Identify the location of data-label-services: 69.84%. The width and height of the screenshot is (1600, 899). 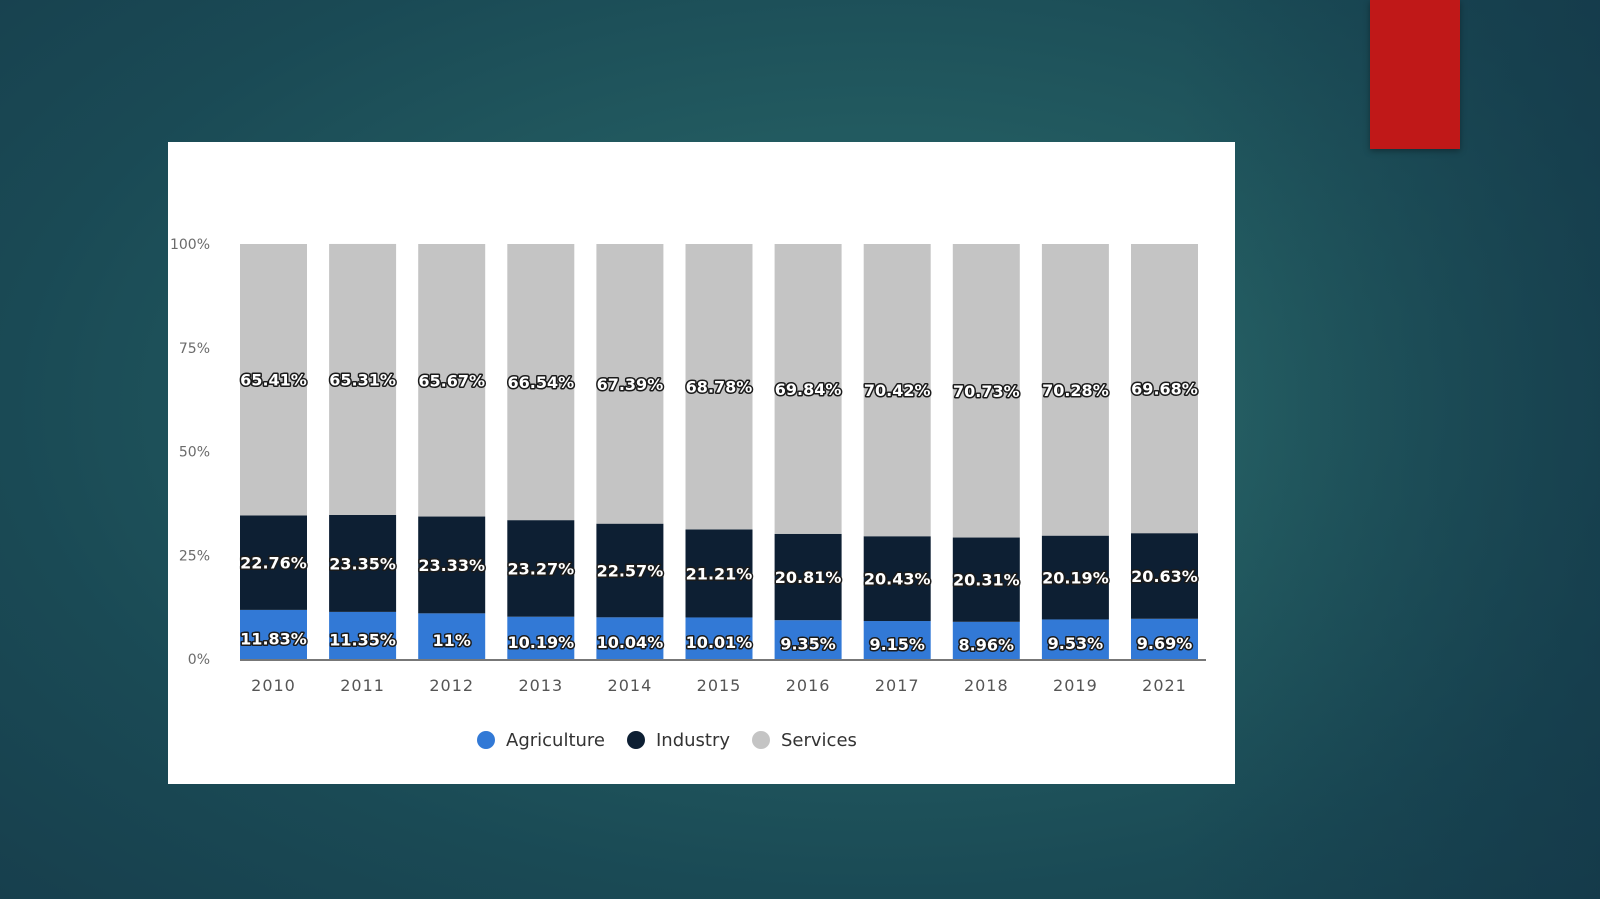
(808, 389).